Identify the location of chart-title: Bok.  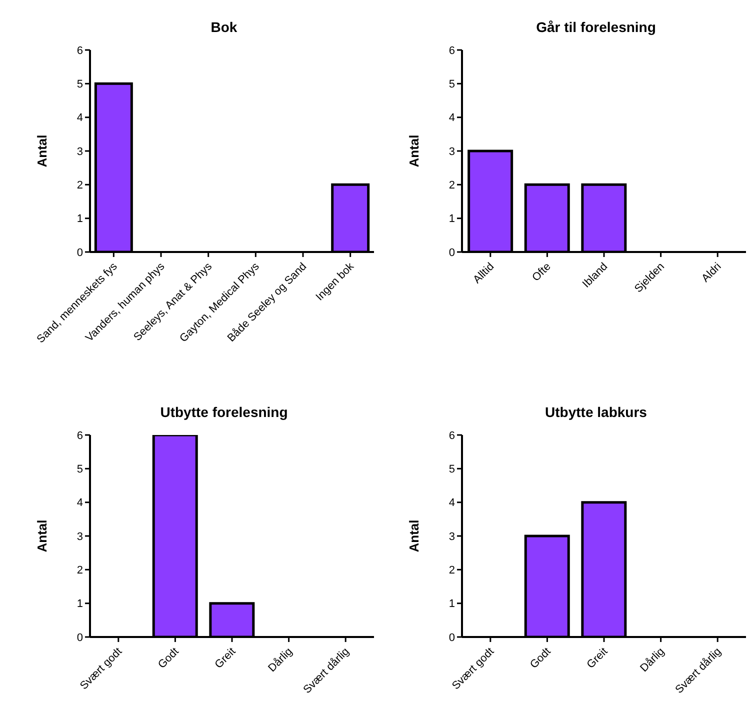
(224, 27).